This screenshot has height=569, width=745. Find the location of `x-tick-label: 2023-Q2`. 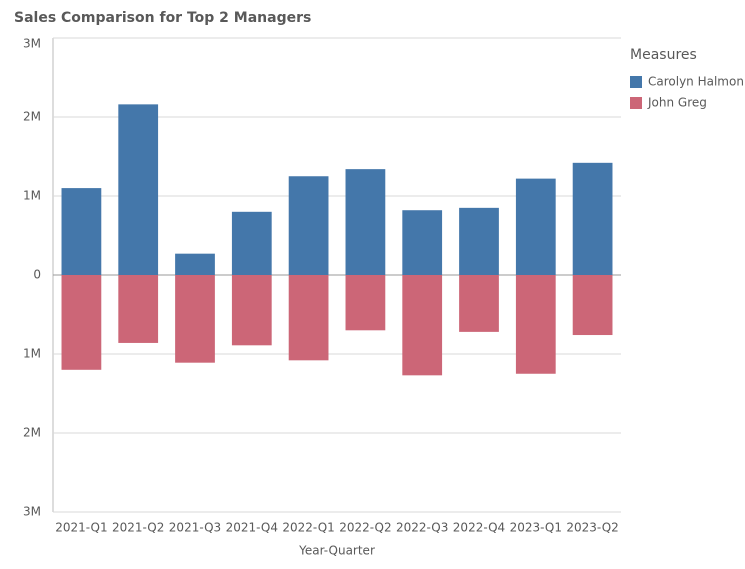

x-tick-label: 2023-Q2 is located at coordinates (592, 528).